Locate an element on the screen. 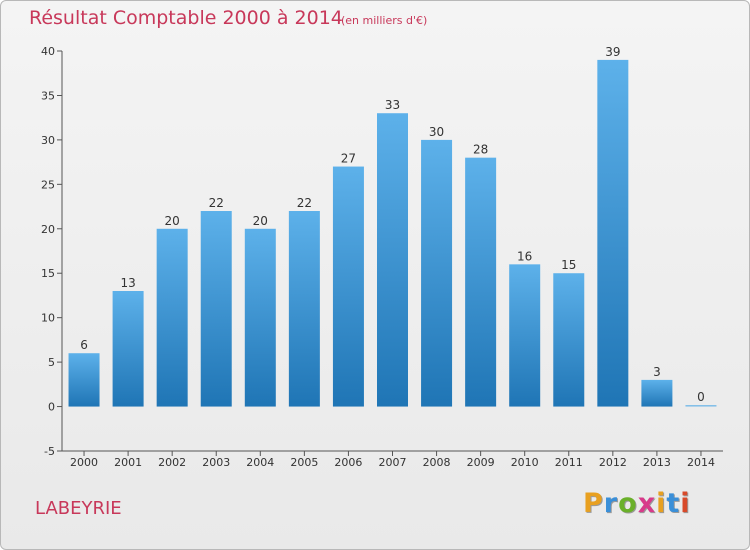 This screenshot has width=750, height=550. chart-title: Résultat Comptable 2000 à 2014 is located at coordinates (186, 18).